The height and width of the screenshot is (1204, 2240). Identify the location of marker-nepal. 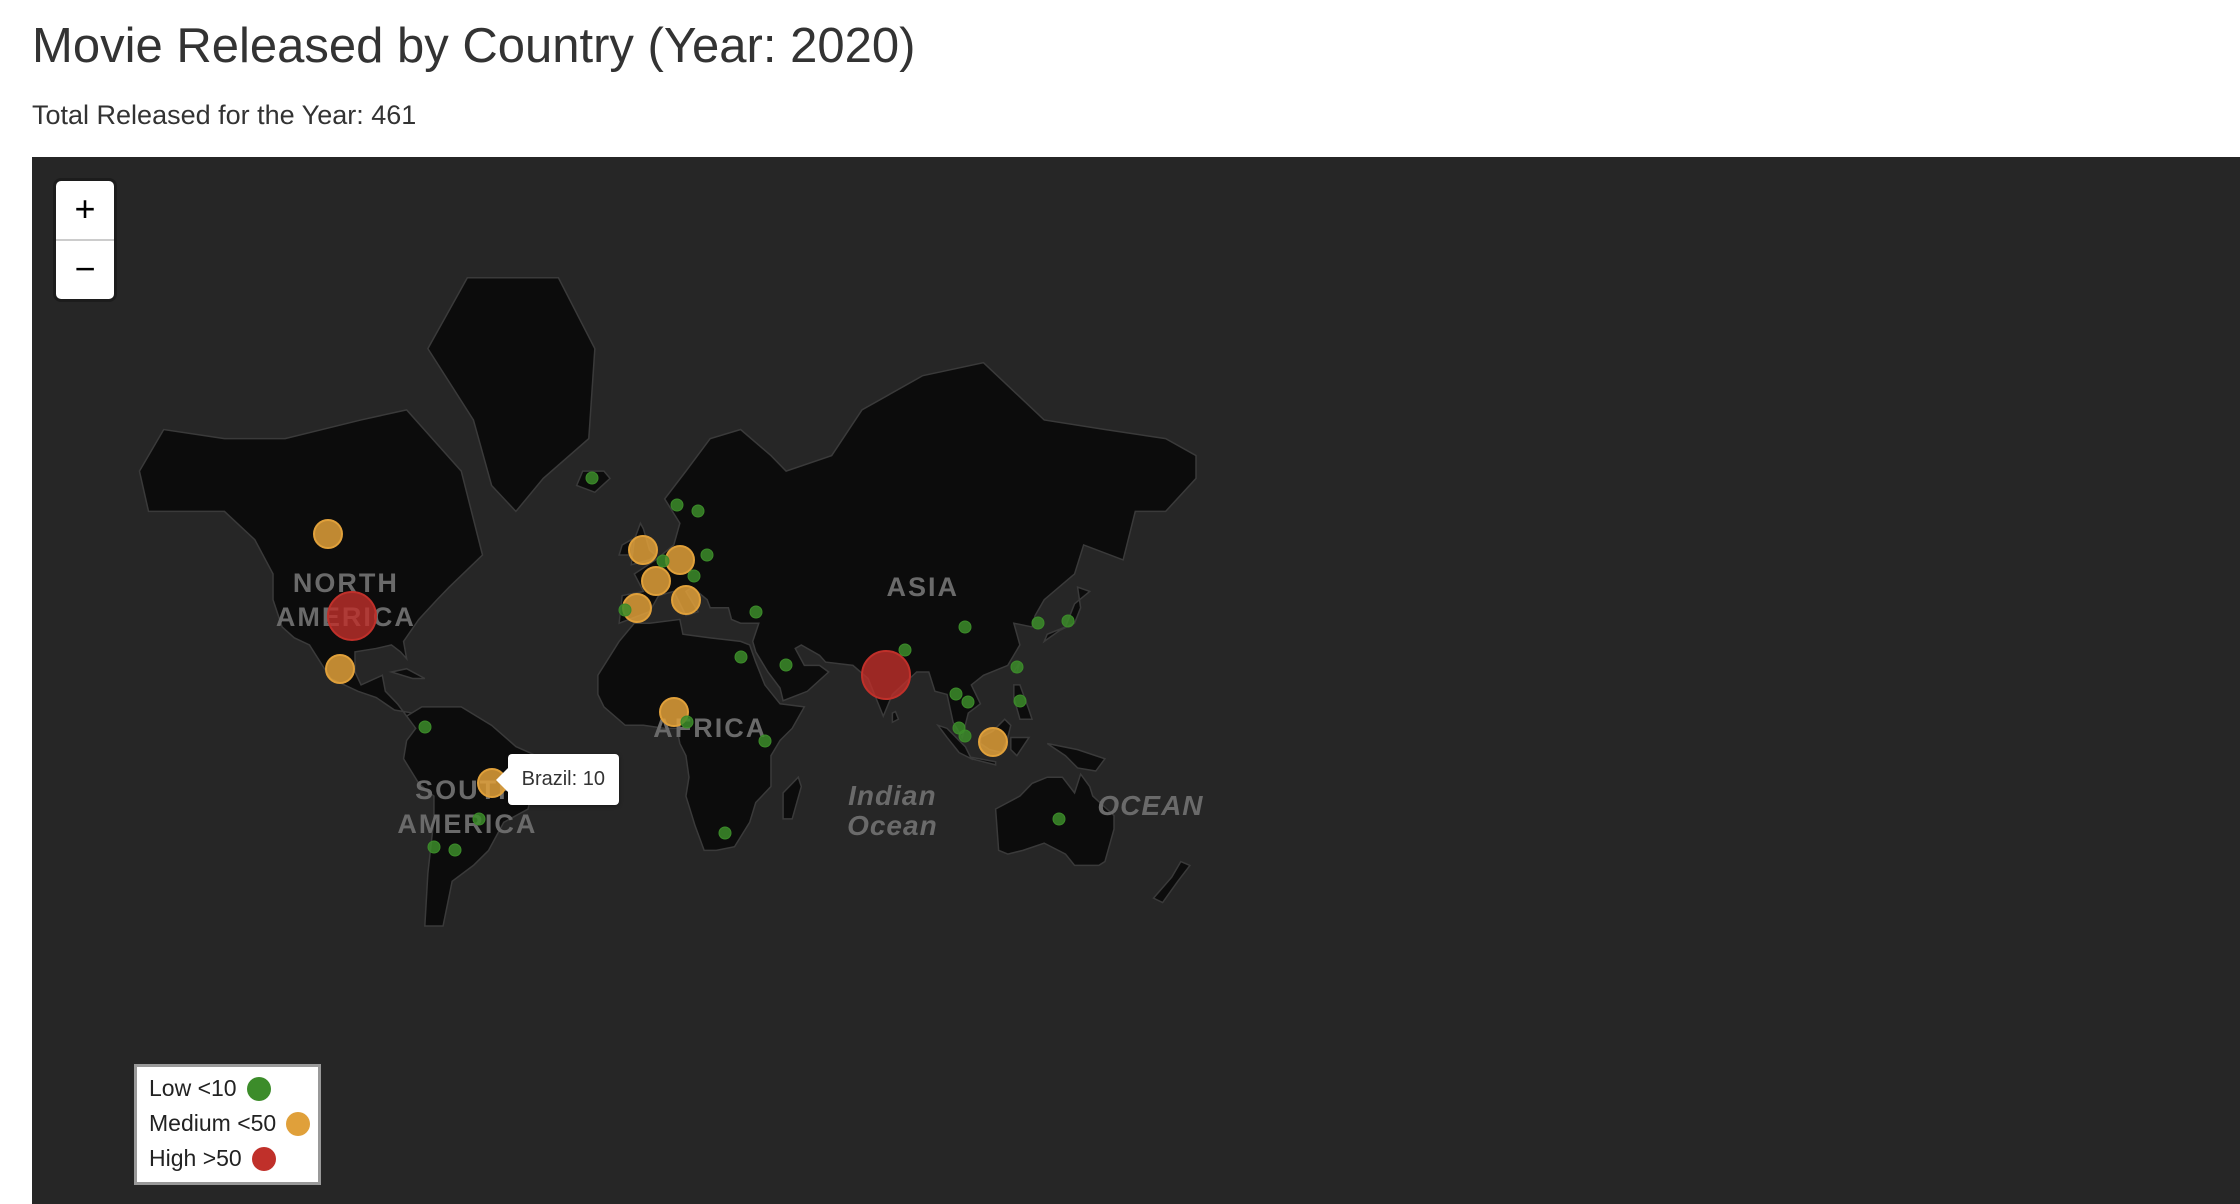
(905, 650).